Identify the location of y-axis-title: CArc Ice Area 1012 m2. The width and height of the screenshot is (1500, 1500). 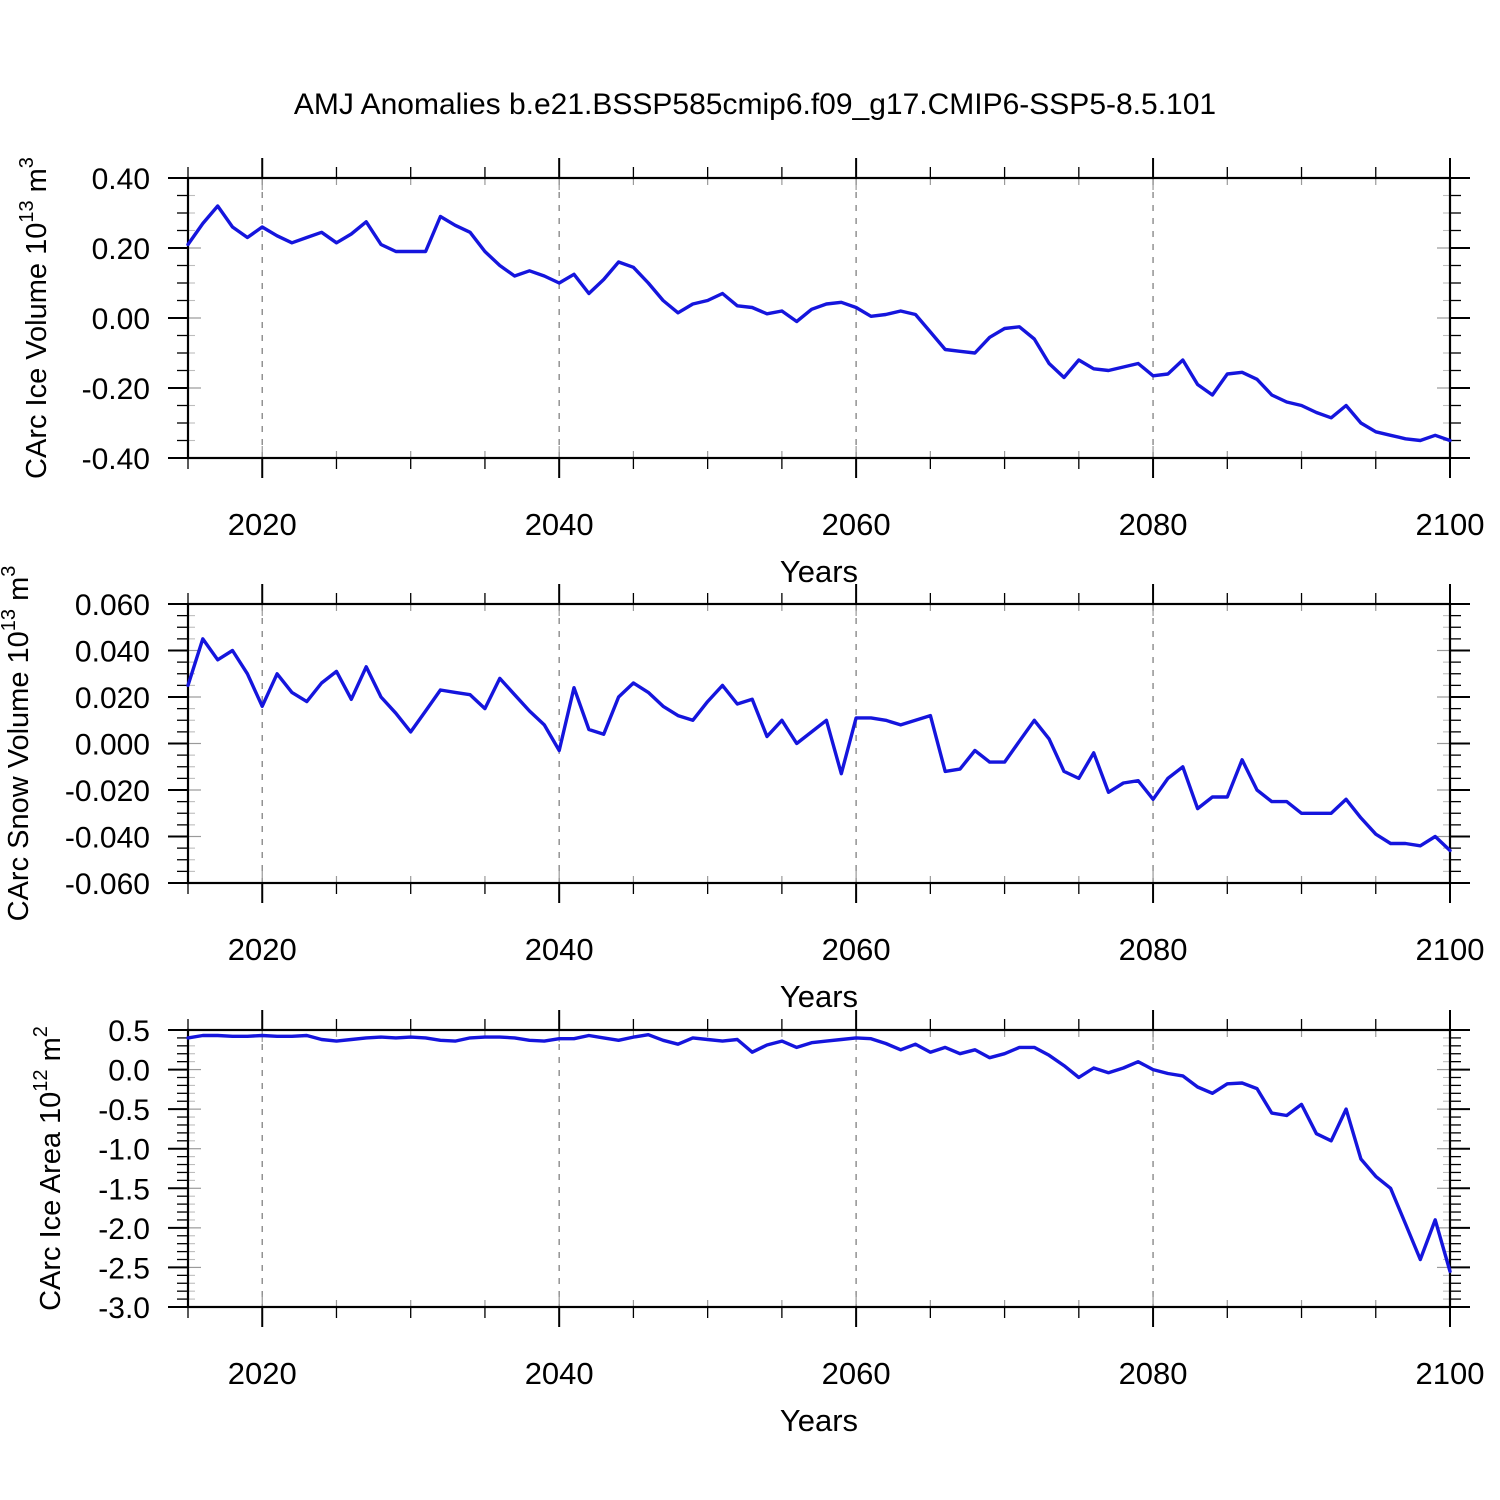
(48, 1168).